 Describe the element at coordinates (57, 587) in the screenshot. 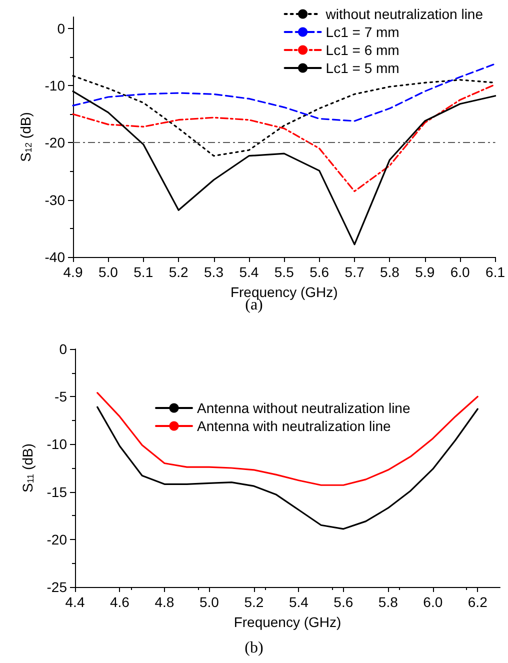

I see `y-tick-label: -25` at that location.